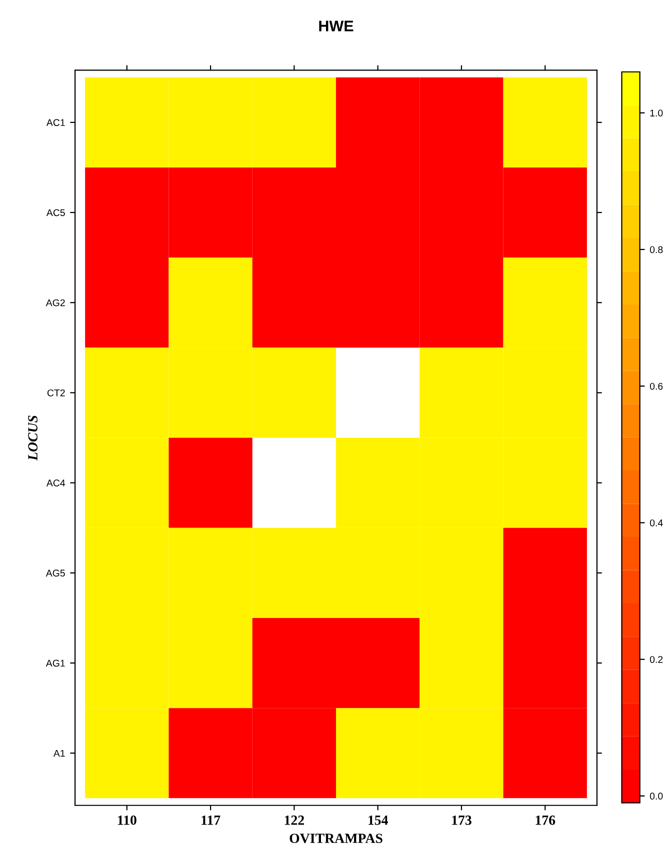 The width and height of the screenshot is (670, 866). Describe the element at coordinates (55, 573) in the screenshot. I see `y-tick-label: AG5` at that location.